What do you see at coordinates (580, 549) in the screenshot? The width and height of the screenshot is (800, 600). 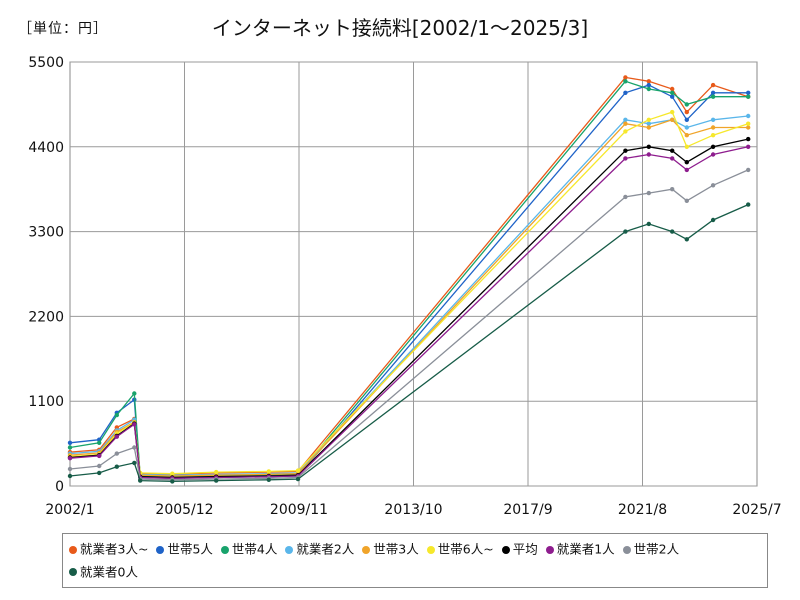 I see `legend-item: 就業者1人` at bounding box center [580, 549].